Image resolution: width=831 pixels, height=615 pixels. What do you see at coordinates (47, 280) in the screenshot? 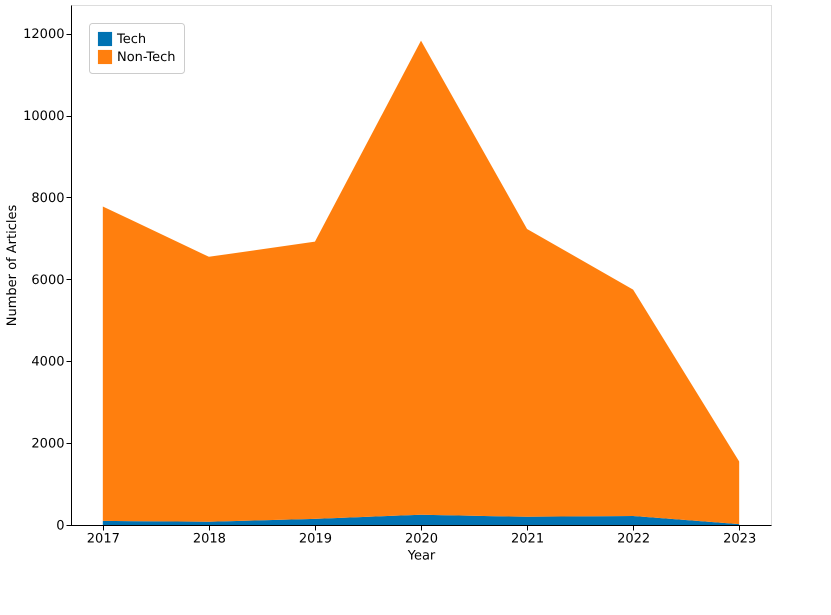
I see `y-tick-label: 6000` at bounding box center [47, 280].